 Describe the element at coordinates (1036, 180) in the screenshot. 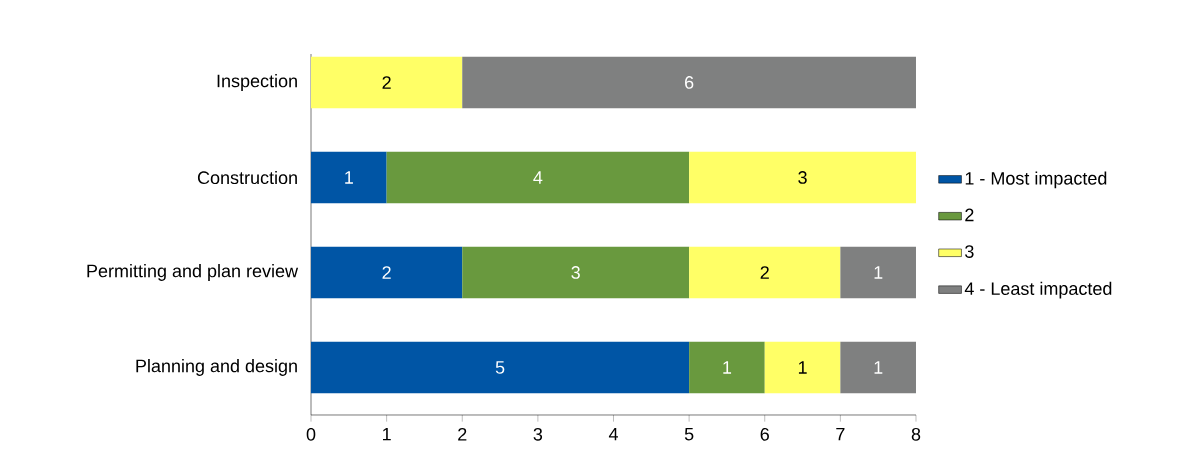

I see `legend-label: 1 - Most impacted` at that location.